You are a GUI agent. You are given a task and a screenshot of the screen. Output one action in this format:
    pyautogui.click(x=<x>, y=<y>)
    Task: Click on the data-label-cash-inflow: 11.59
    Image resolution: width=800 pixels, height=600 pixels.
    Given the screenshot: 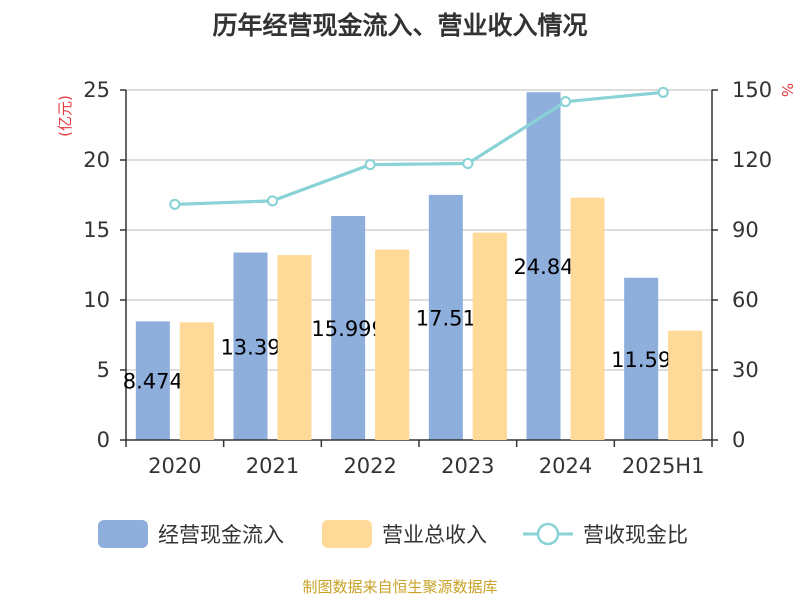 What is the action you would take?
    pyautogui.click(x=641, y=360)
    